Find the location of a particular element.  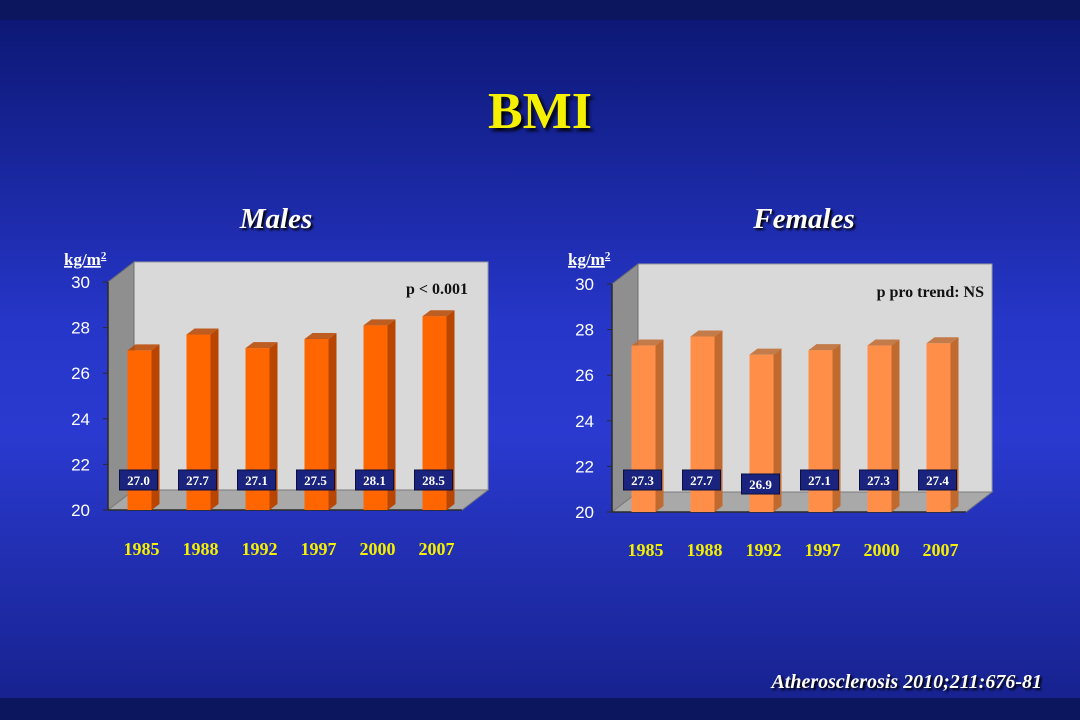

top-band is located at coordinates (540, 10).